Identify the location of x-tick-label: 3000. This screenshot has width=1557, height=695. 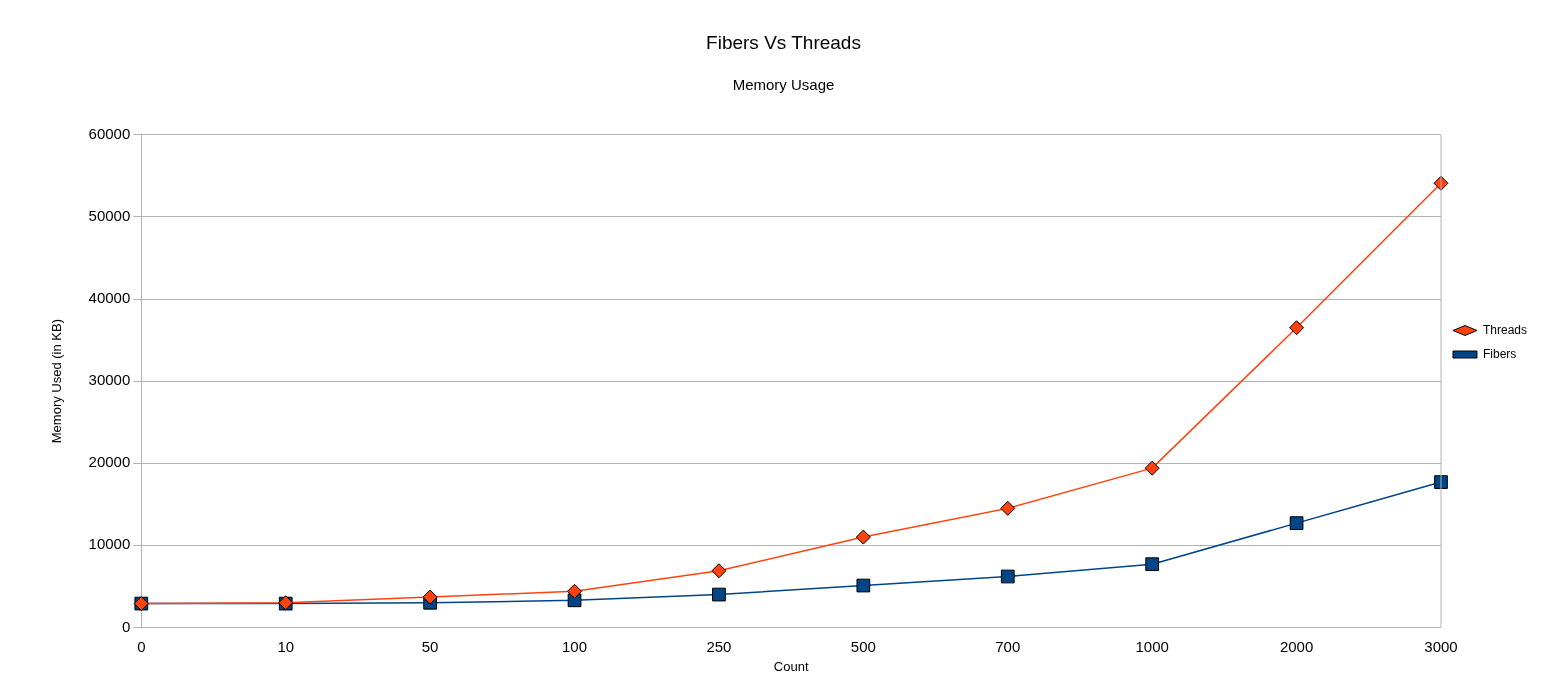
(1441, 646).